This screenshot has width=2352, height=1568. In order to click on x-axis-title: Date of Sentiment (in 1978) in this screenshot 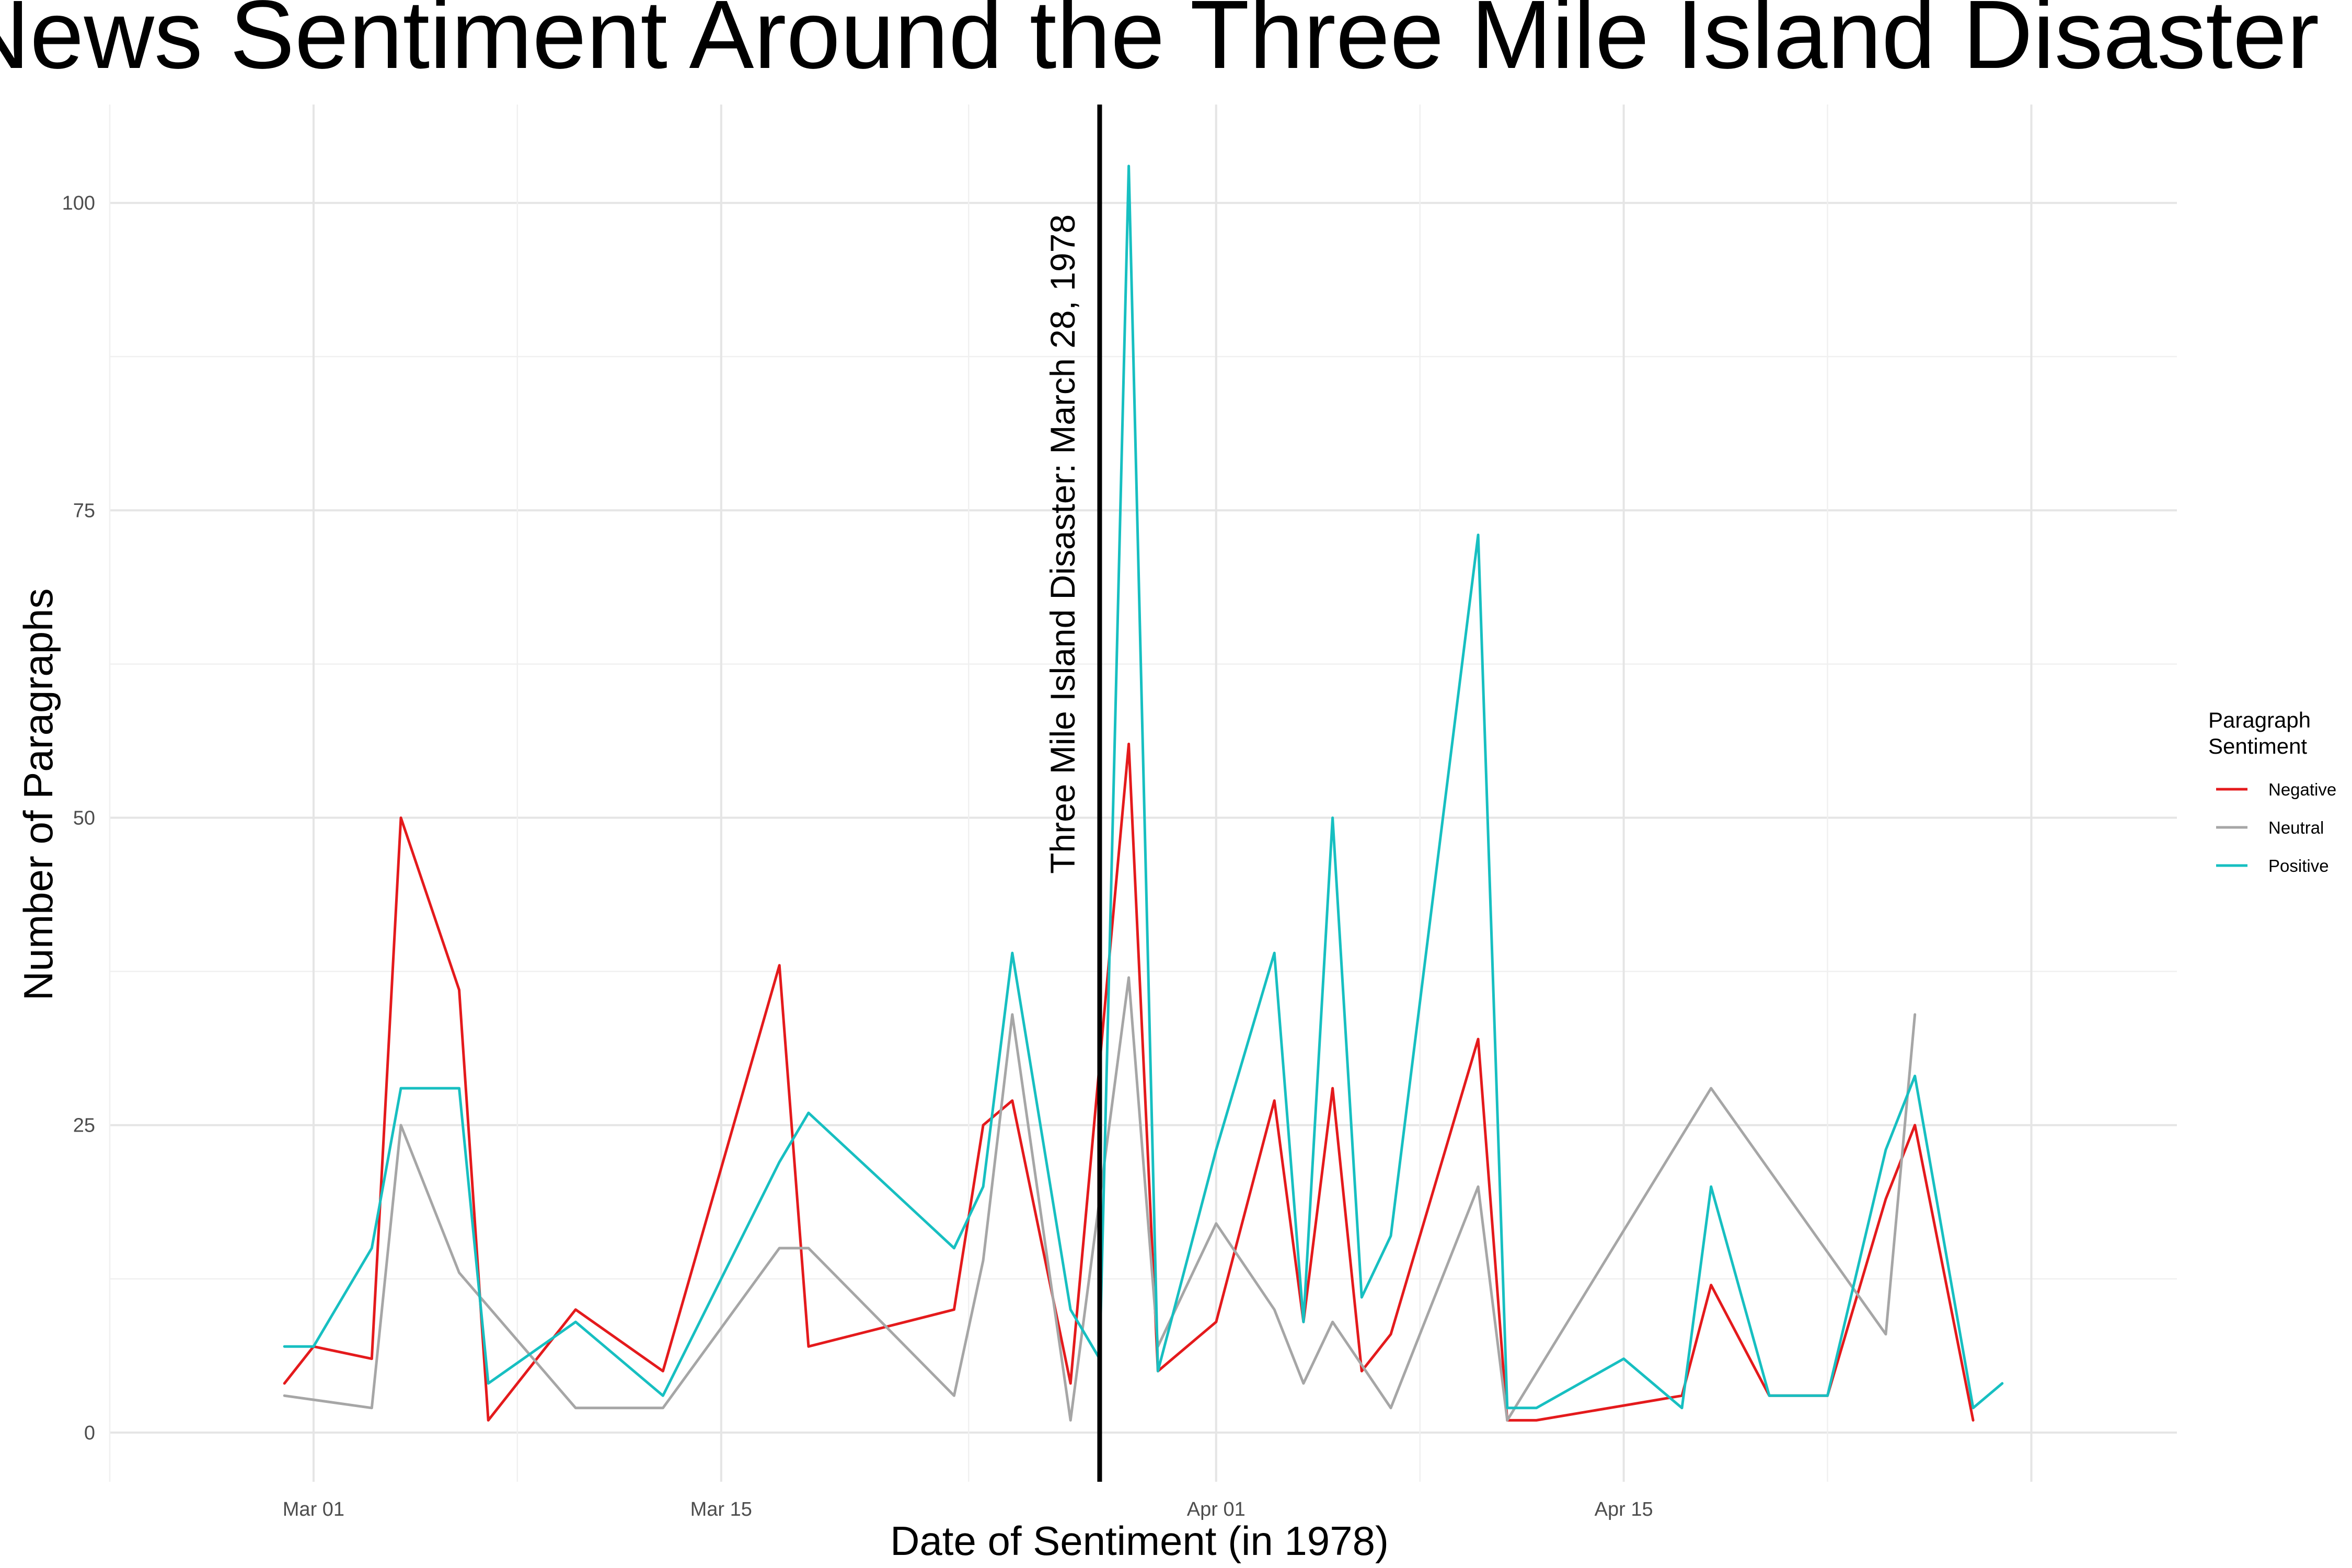, I will do `click(1139, 1541)`.